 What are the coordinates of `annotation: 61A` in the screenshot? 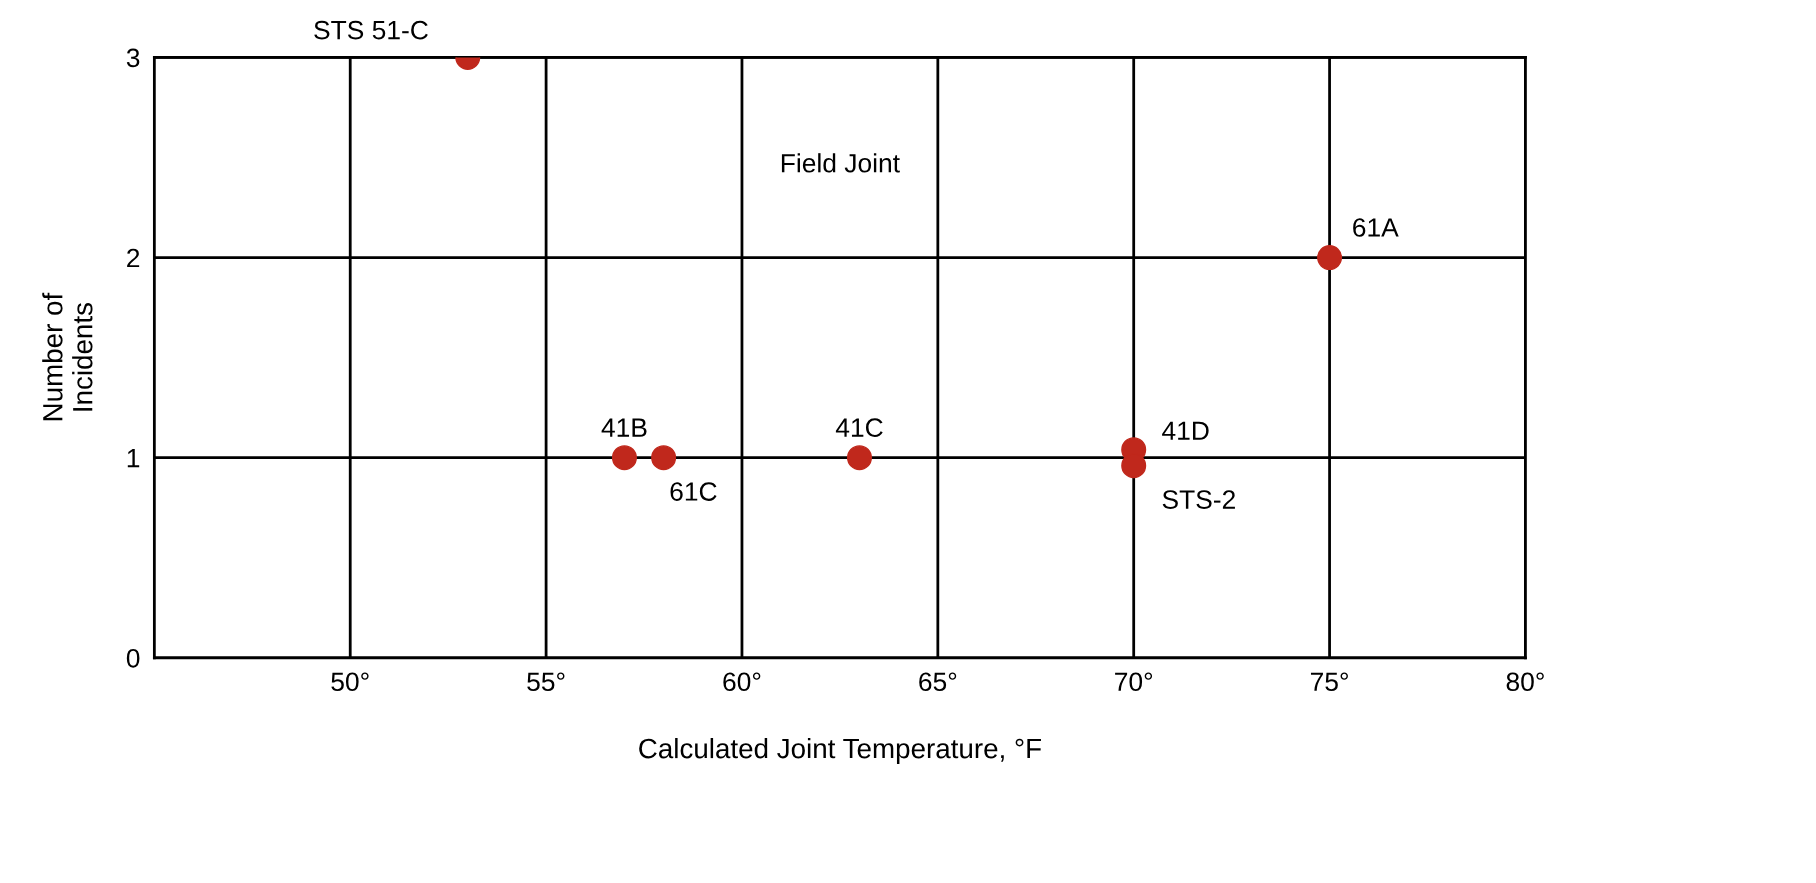 It's located at (1376, 227).